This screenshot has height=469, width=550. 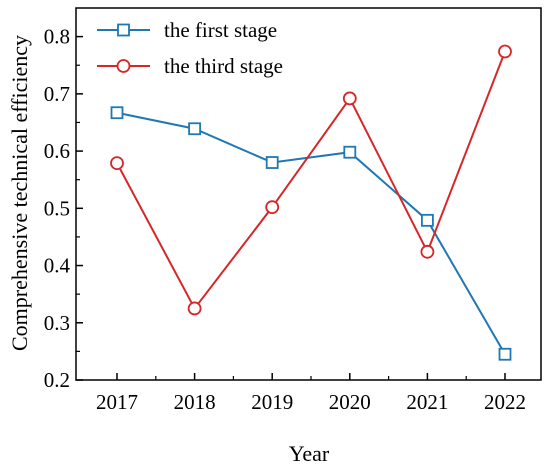 What do you see at coordinates (223, 66) in the screenshot?
I see `legend-label-2: the third stage` at bounding box center [223, 66].